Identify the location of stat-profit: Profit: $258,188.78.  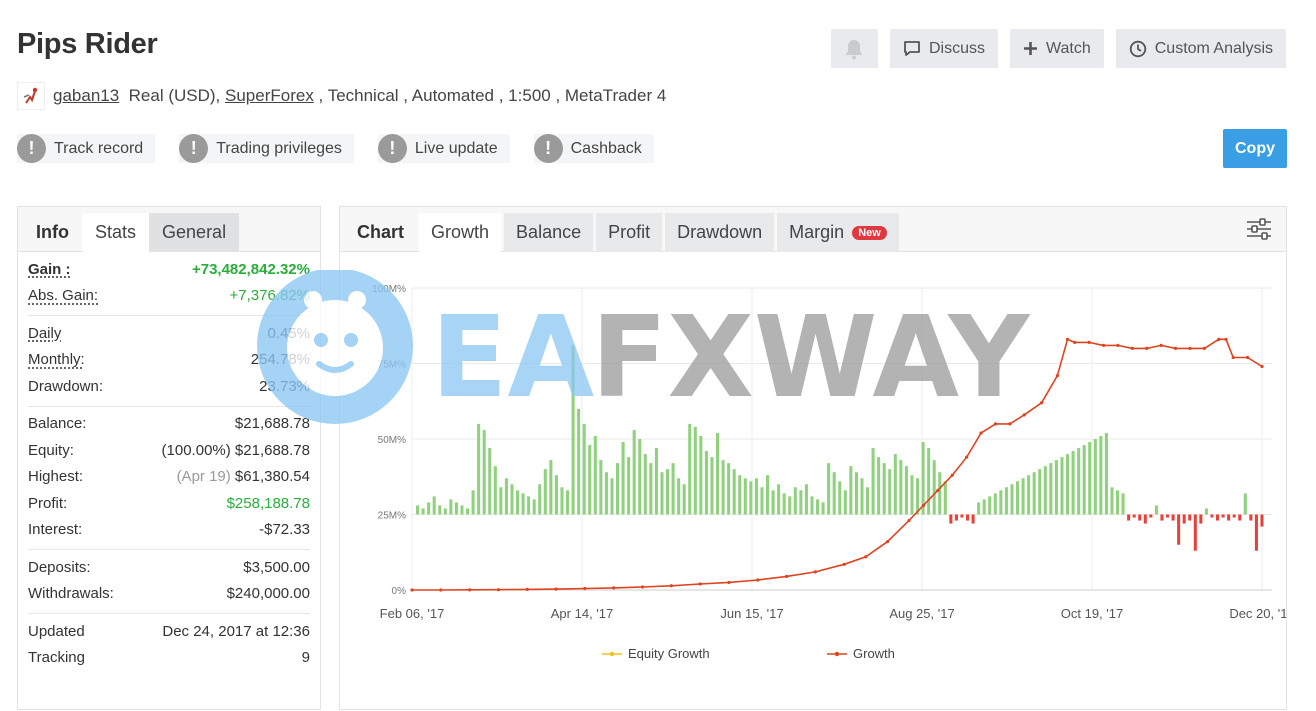
(169, 503).